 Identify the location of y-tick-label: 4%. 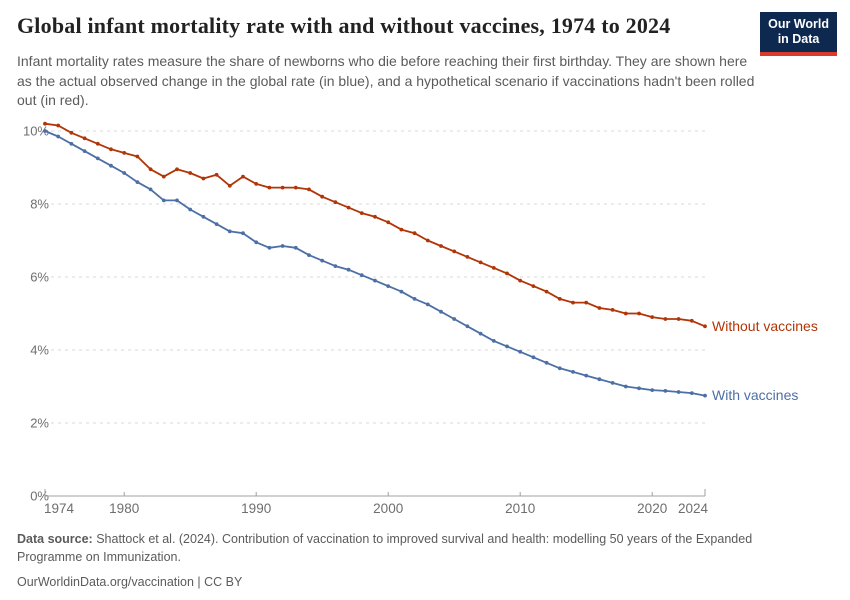
(39, 350).